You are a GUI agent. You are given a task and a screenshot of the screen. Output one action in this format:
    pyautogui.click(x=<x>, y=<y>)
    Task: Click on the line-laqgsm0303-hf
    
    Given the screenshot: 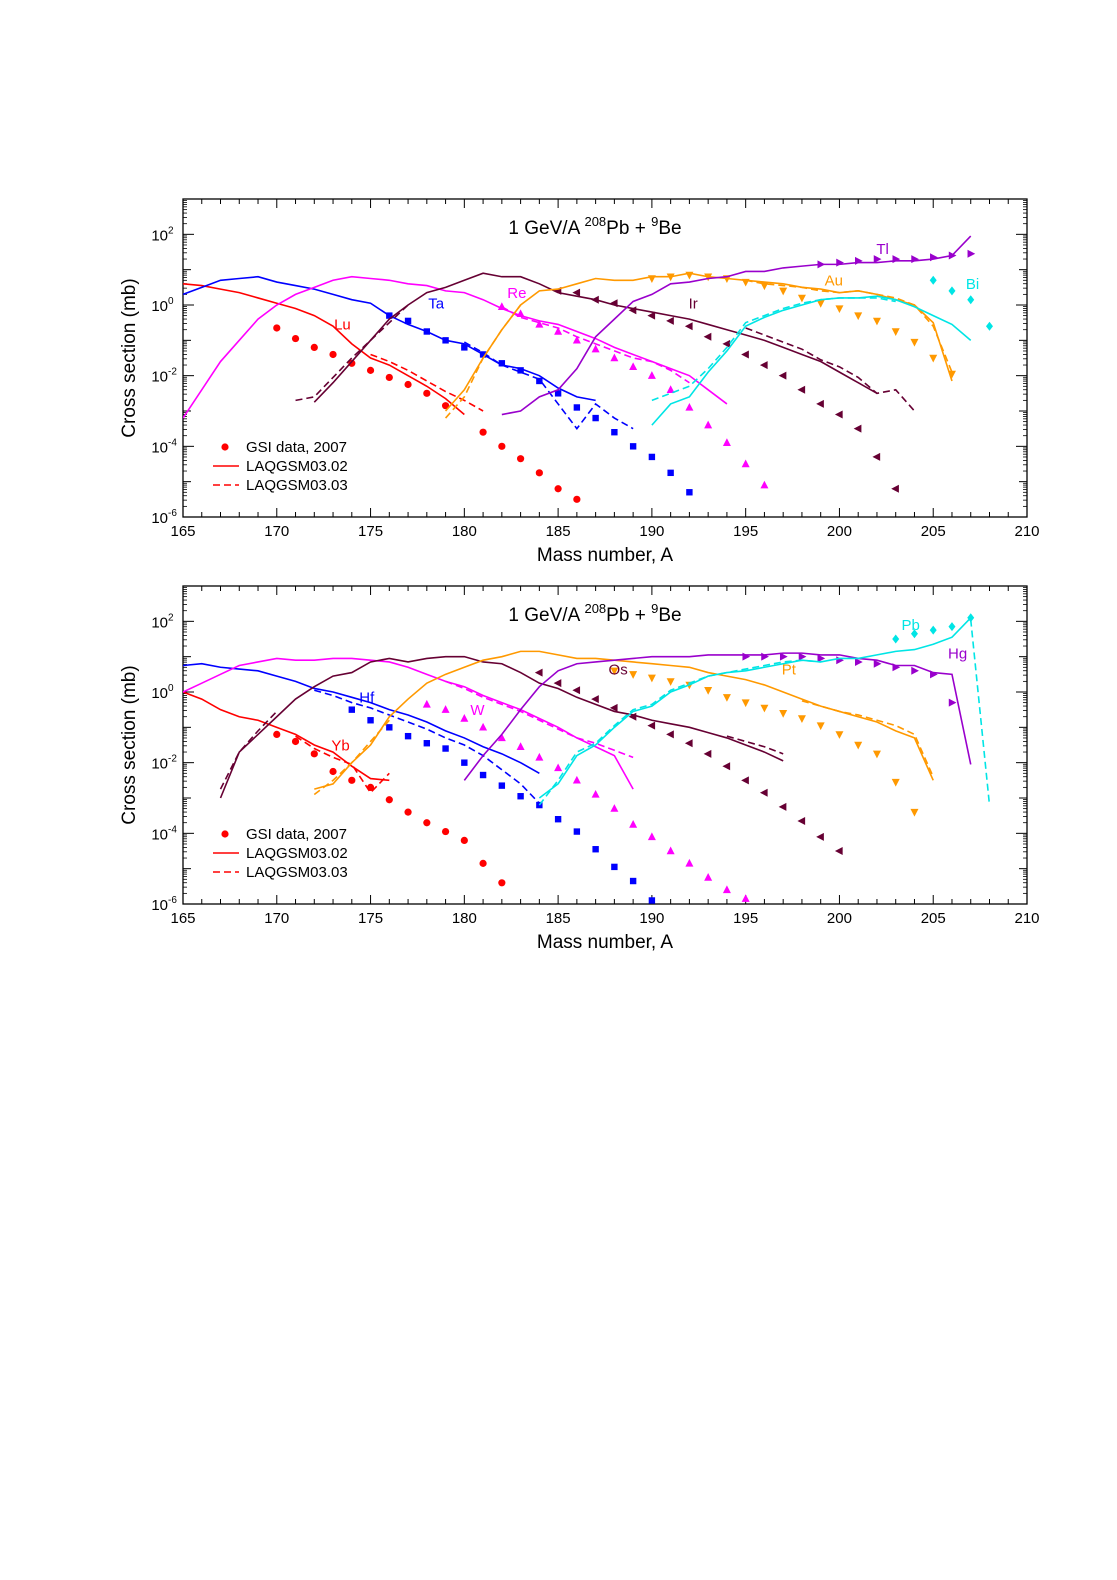 What is the action you would take?
    pyautogui.click(x=427, y=746)
    